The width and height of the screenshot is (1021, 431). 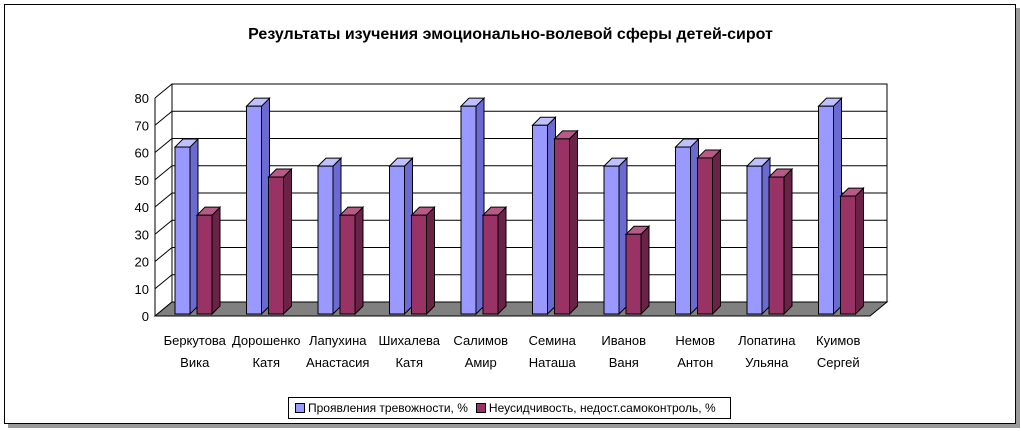 I want to click on y-tick-label: 20, so click(x=142, y=262).